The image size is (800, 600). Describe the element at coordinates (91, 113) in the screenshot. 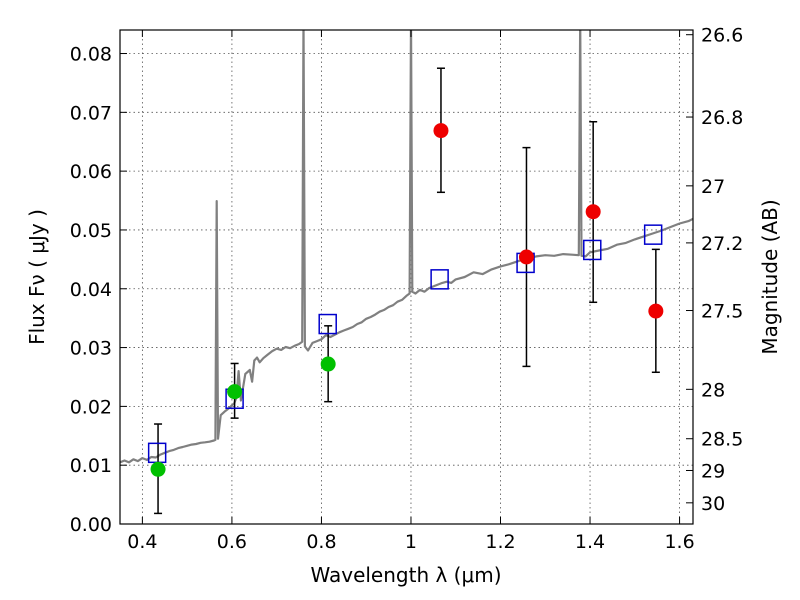

I see `y-tick-label: 0.07` at that location.